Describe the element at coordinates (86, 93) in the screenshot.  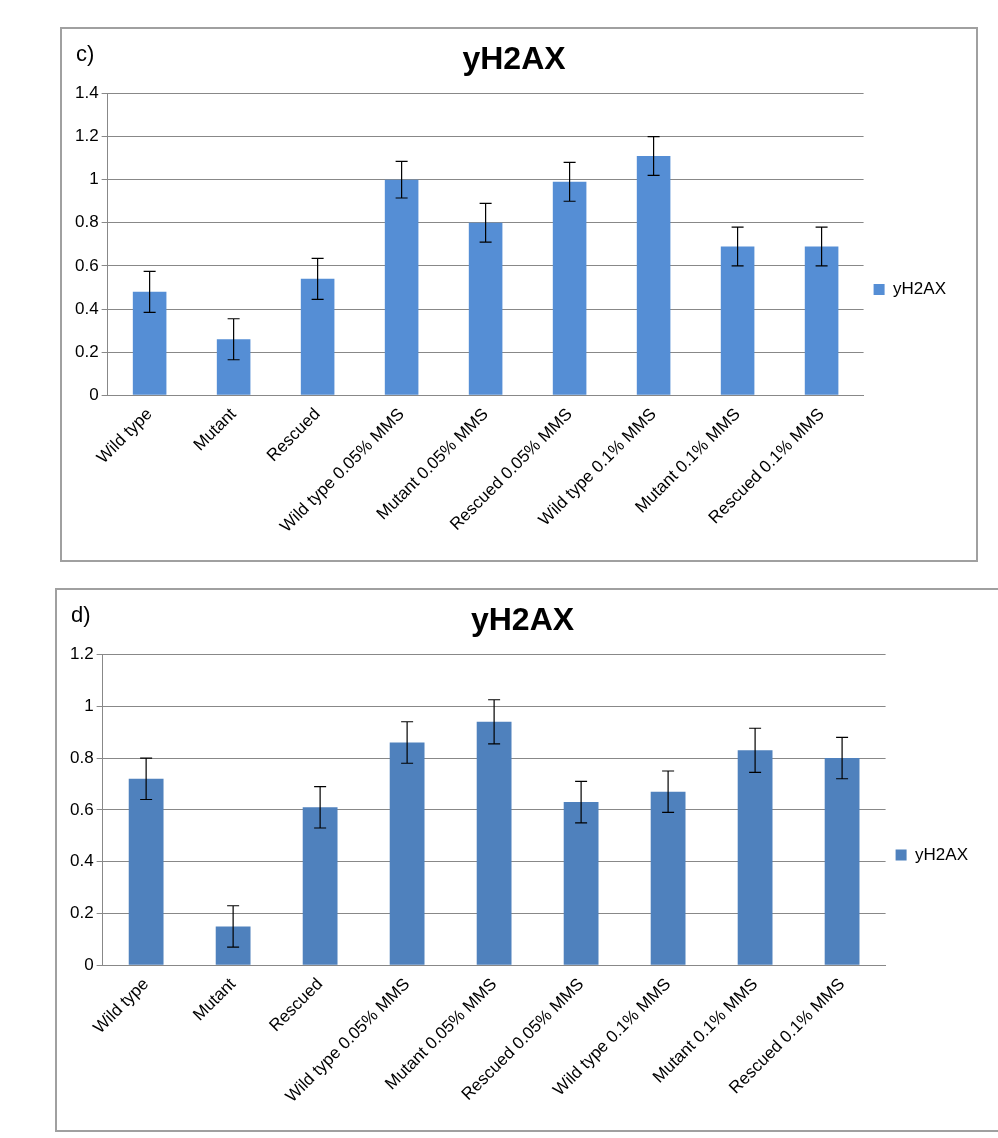
I see `y-tick-label: 1.4` at that location.